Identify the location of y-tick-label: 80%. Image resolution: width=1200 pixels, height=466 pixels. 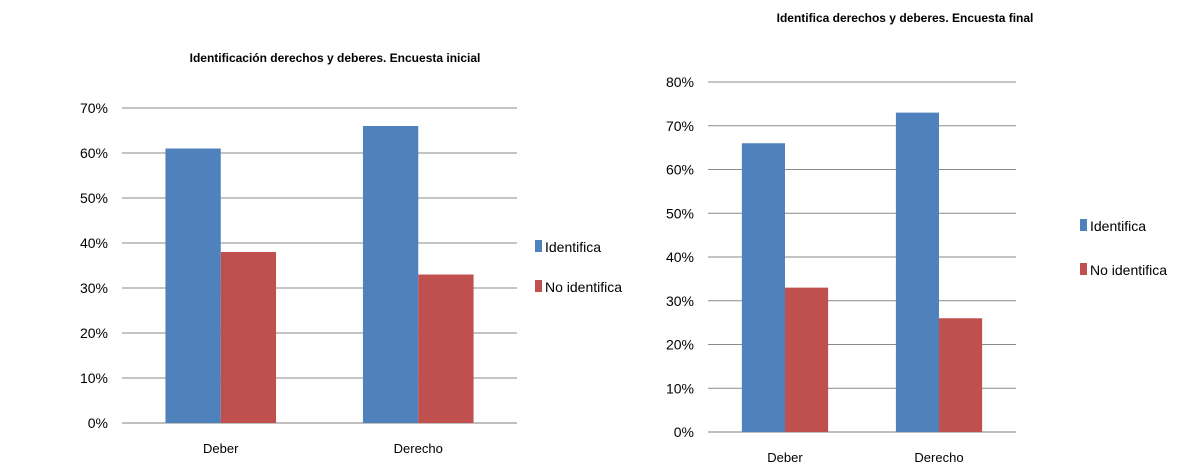
(680, 82).